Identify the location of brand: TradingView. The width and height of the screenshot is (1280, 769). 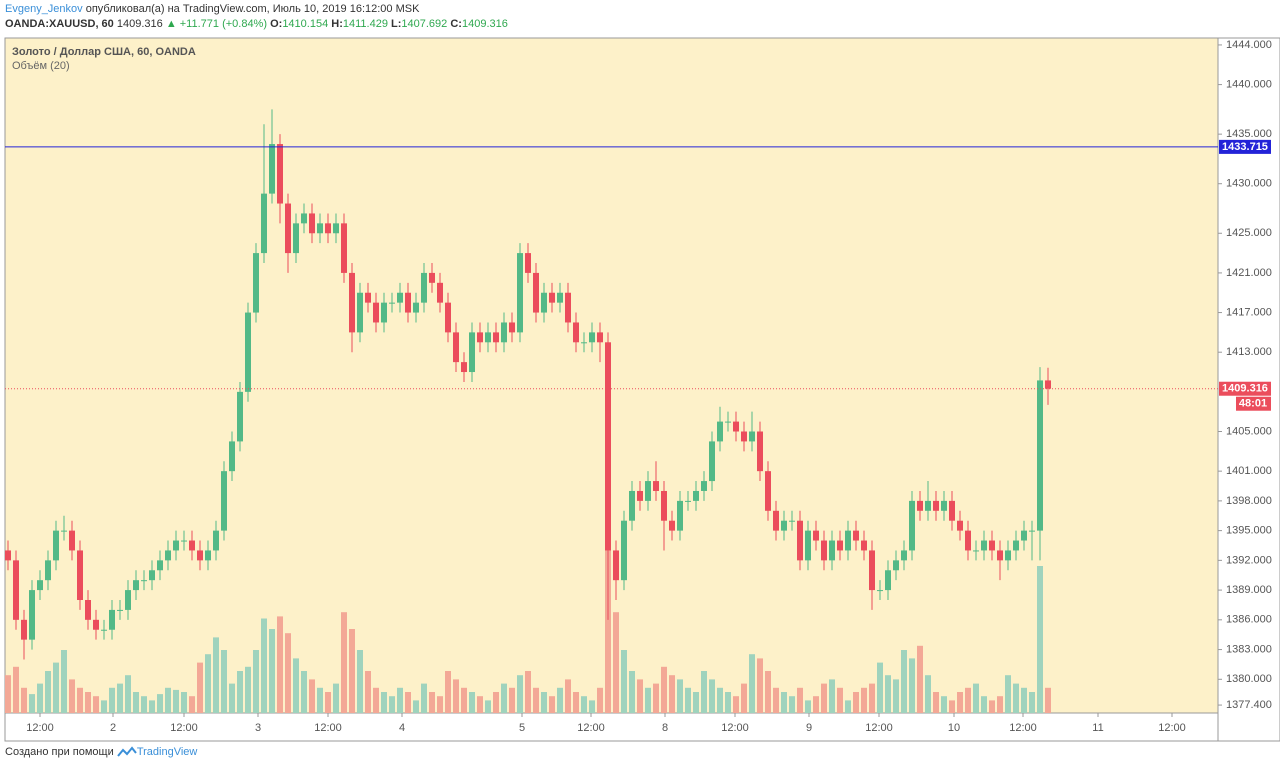
(167, 752).